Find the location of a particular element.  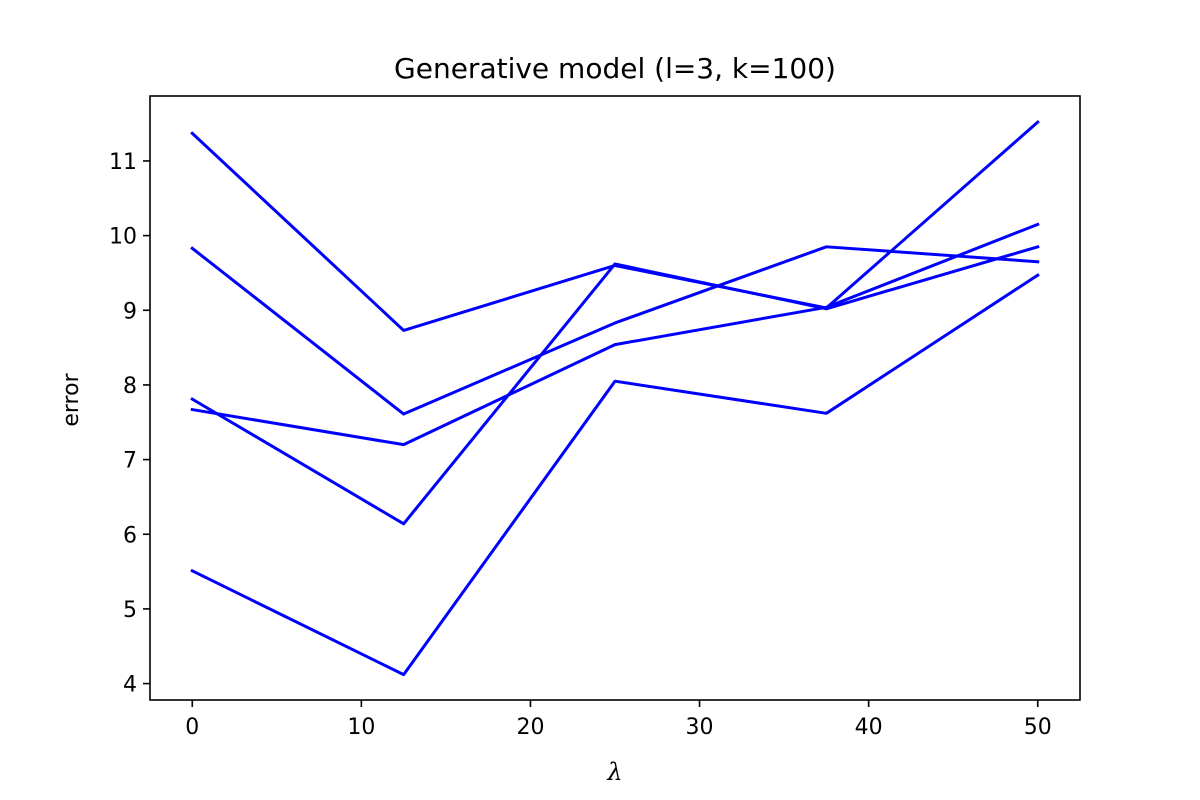

y-tick-label: 8 is located at coordinates (130, 386).